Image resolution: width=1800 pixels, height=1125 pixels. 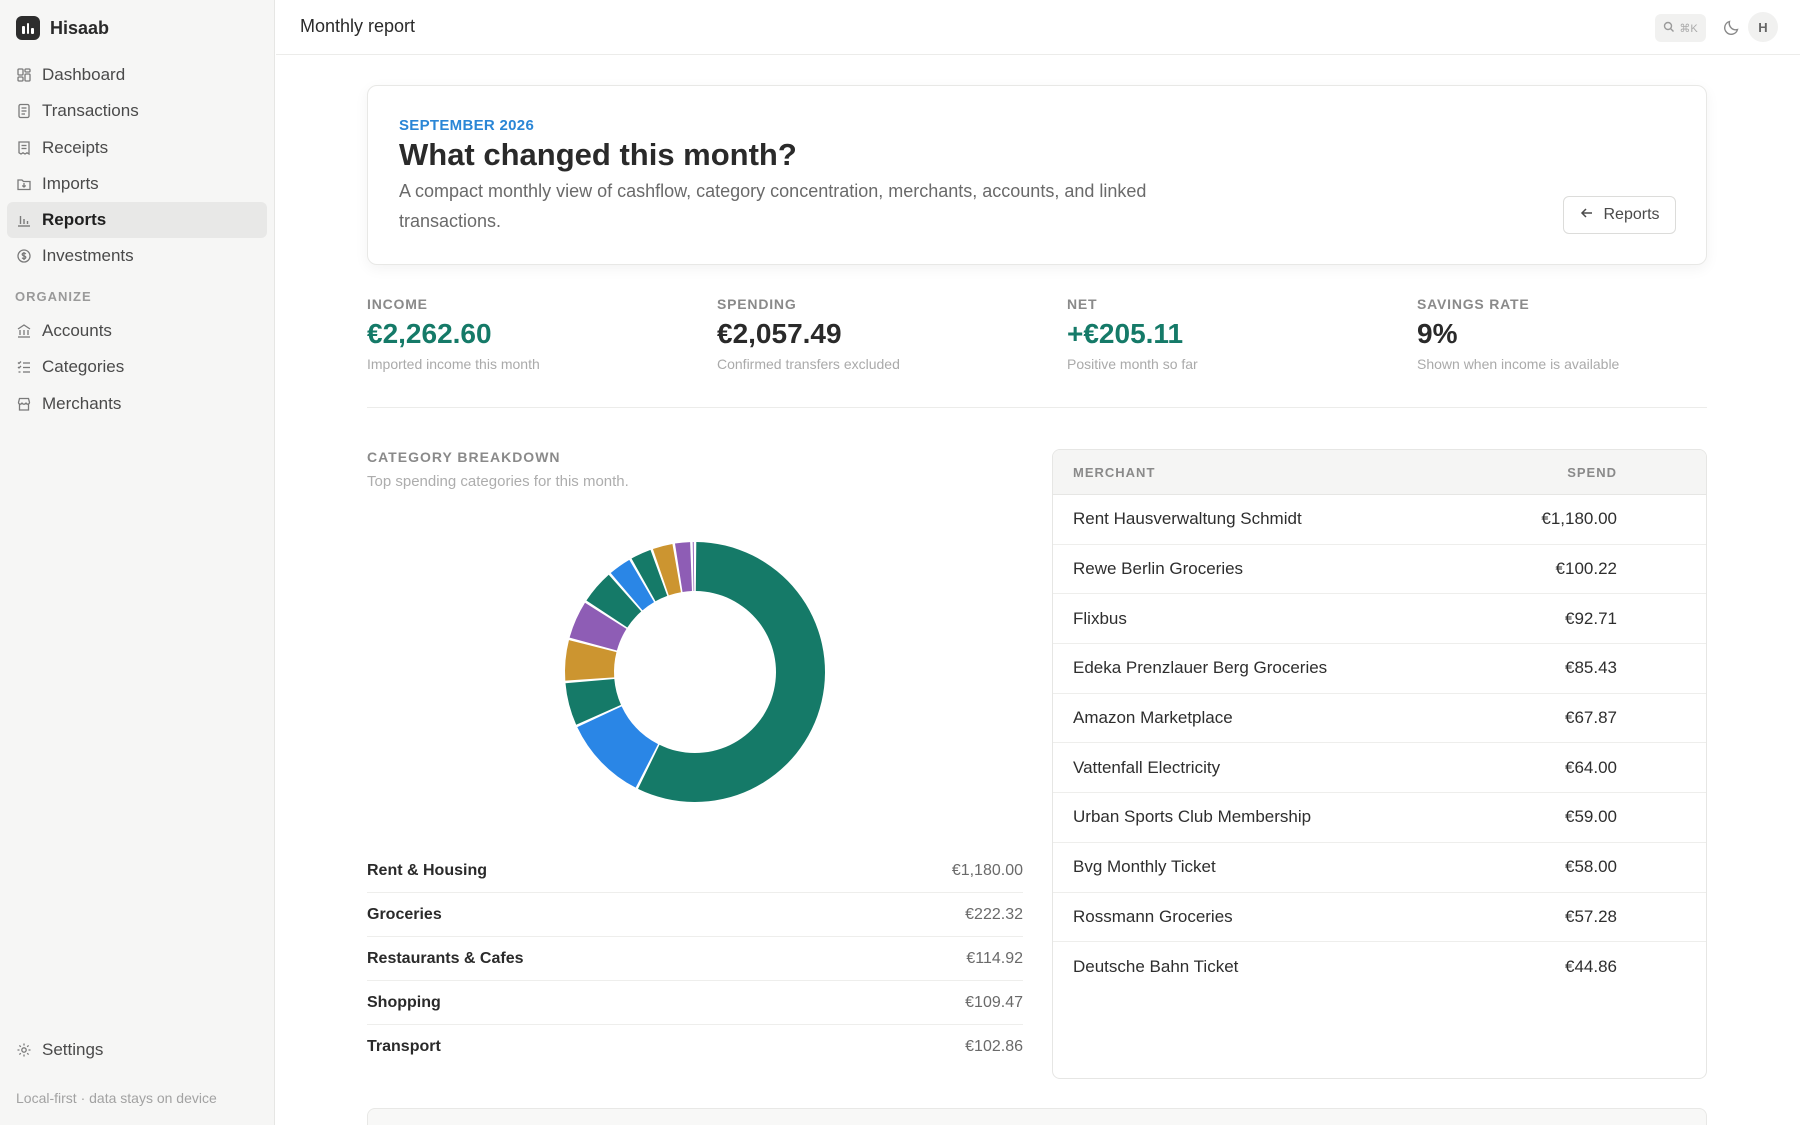 I want to click on moon-icon, so click(x=1732, y=27).